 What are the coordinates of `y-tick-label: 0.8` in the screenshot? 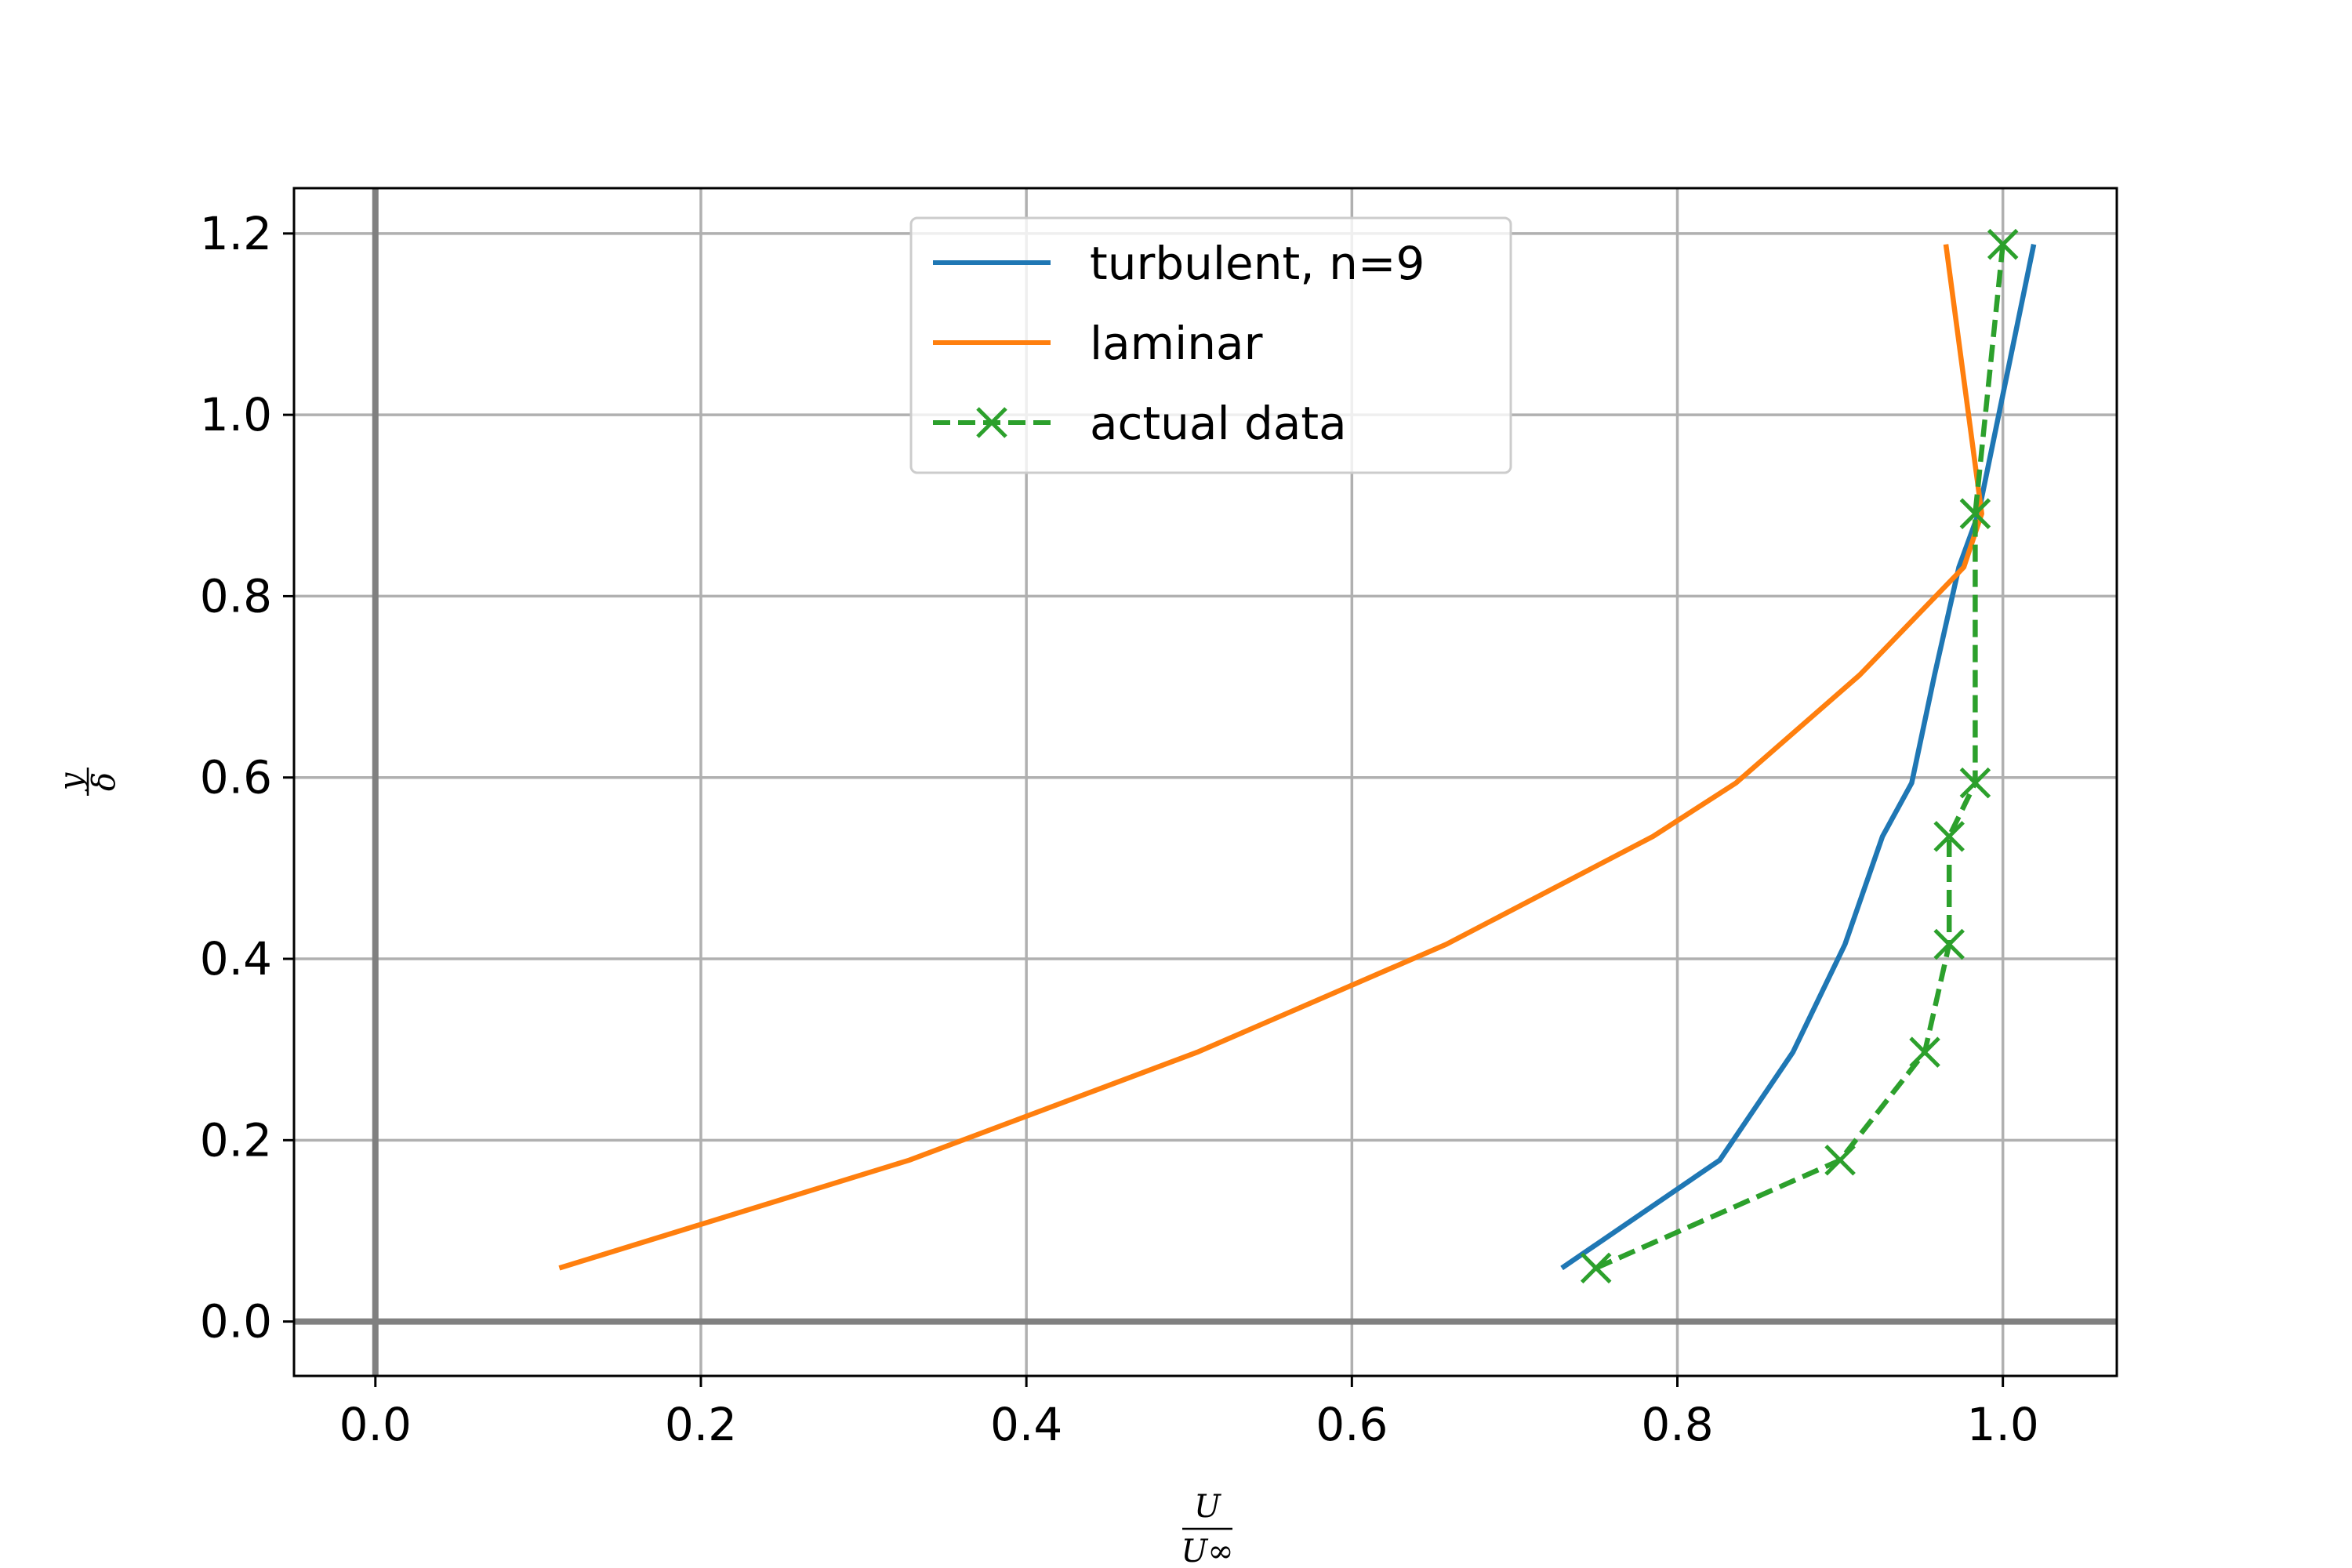 It's located at (236, 595).